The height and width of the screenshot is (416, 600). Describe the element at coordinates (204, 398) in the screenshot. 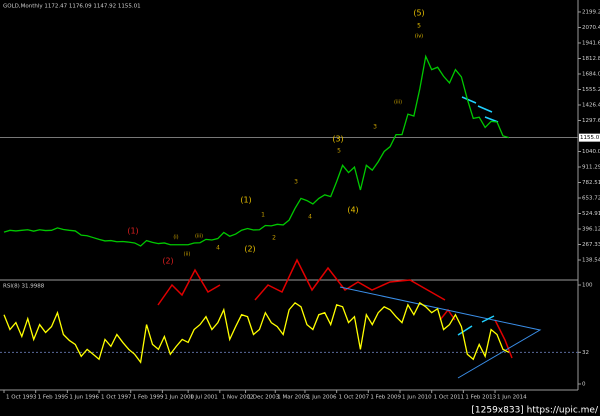

I see `x-tick-label: 1 Jul 2001` at that location.